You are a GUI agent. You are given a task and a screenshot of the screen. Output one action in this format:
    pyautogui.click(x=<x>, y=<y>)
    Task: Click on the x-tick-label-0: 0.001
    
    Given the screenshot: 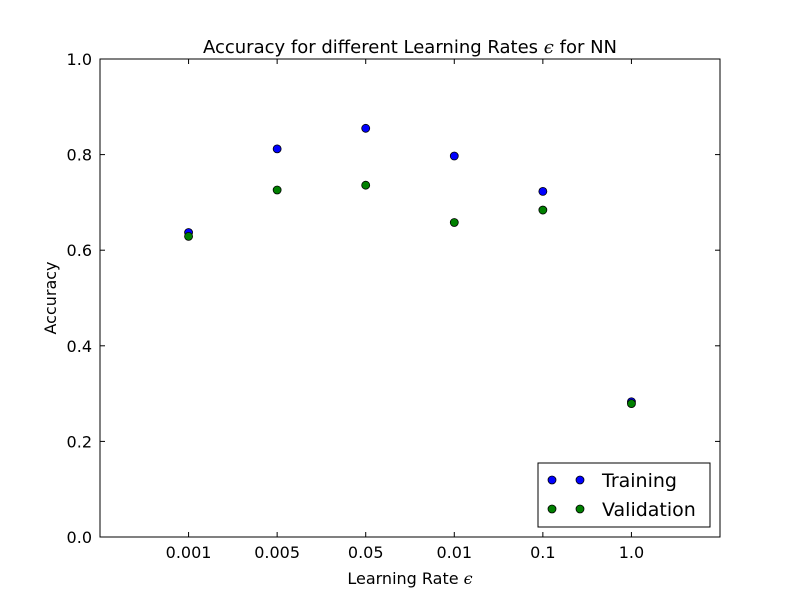 What is the action you would take?
    pyautogui.click(x=189, y=552)
    